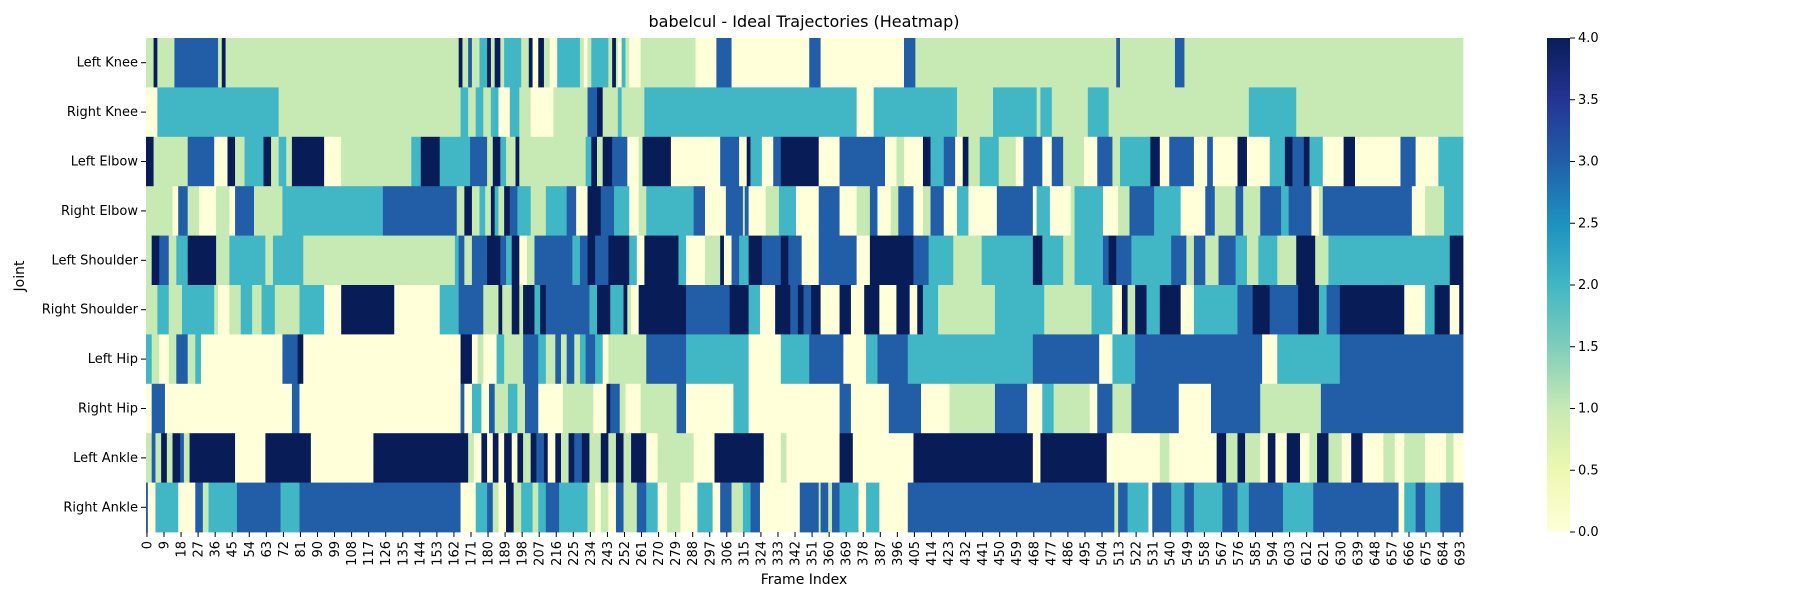  What do you see at coordinates (1188, 553) in the screenshot?
I see `x-tick-label: 549` at bounding box center [1188, 553].